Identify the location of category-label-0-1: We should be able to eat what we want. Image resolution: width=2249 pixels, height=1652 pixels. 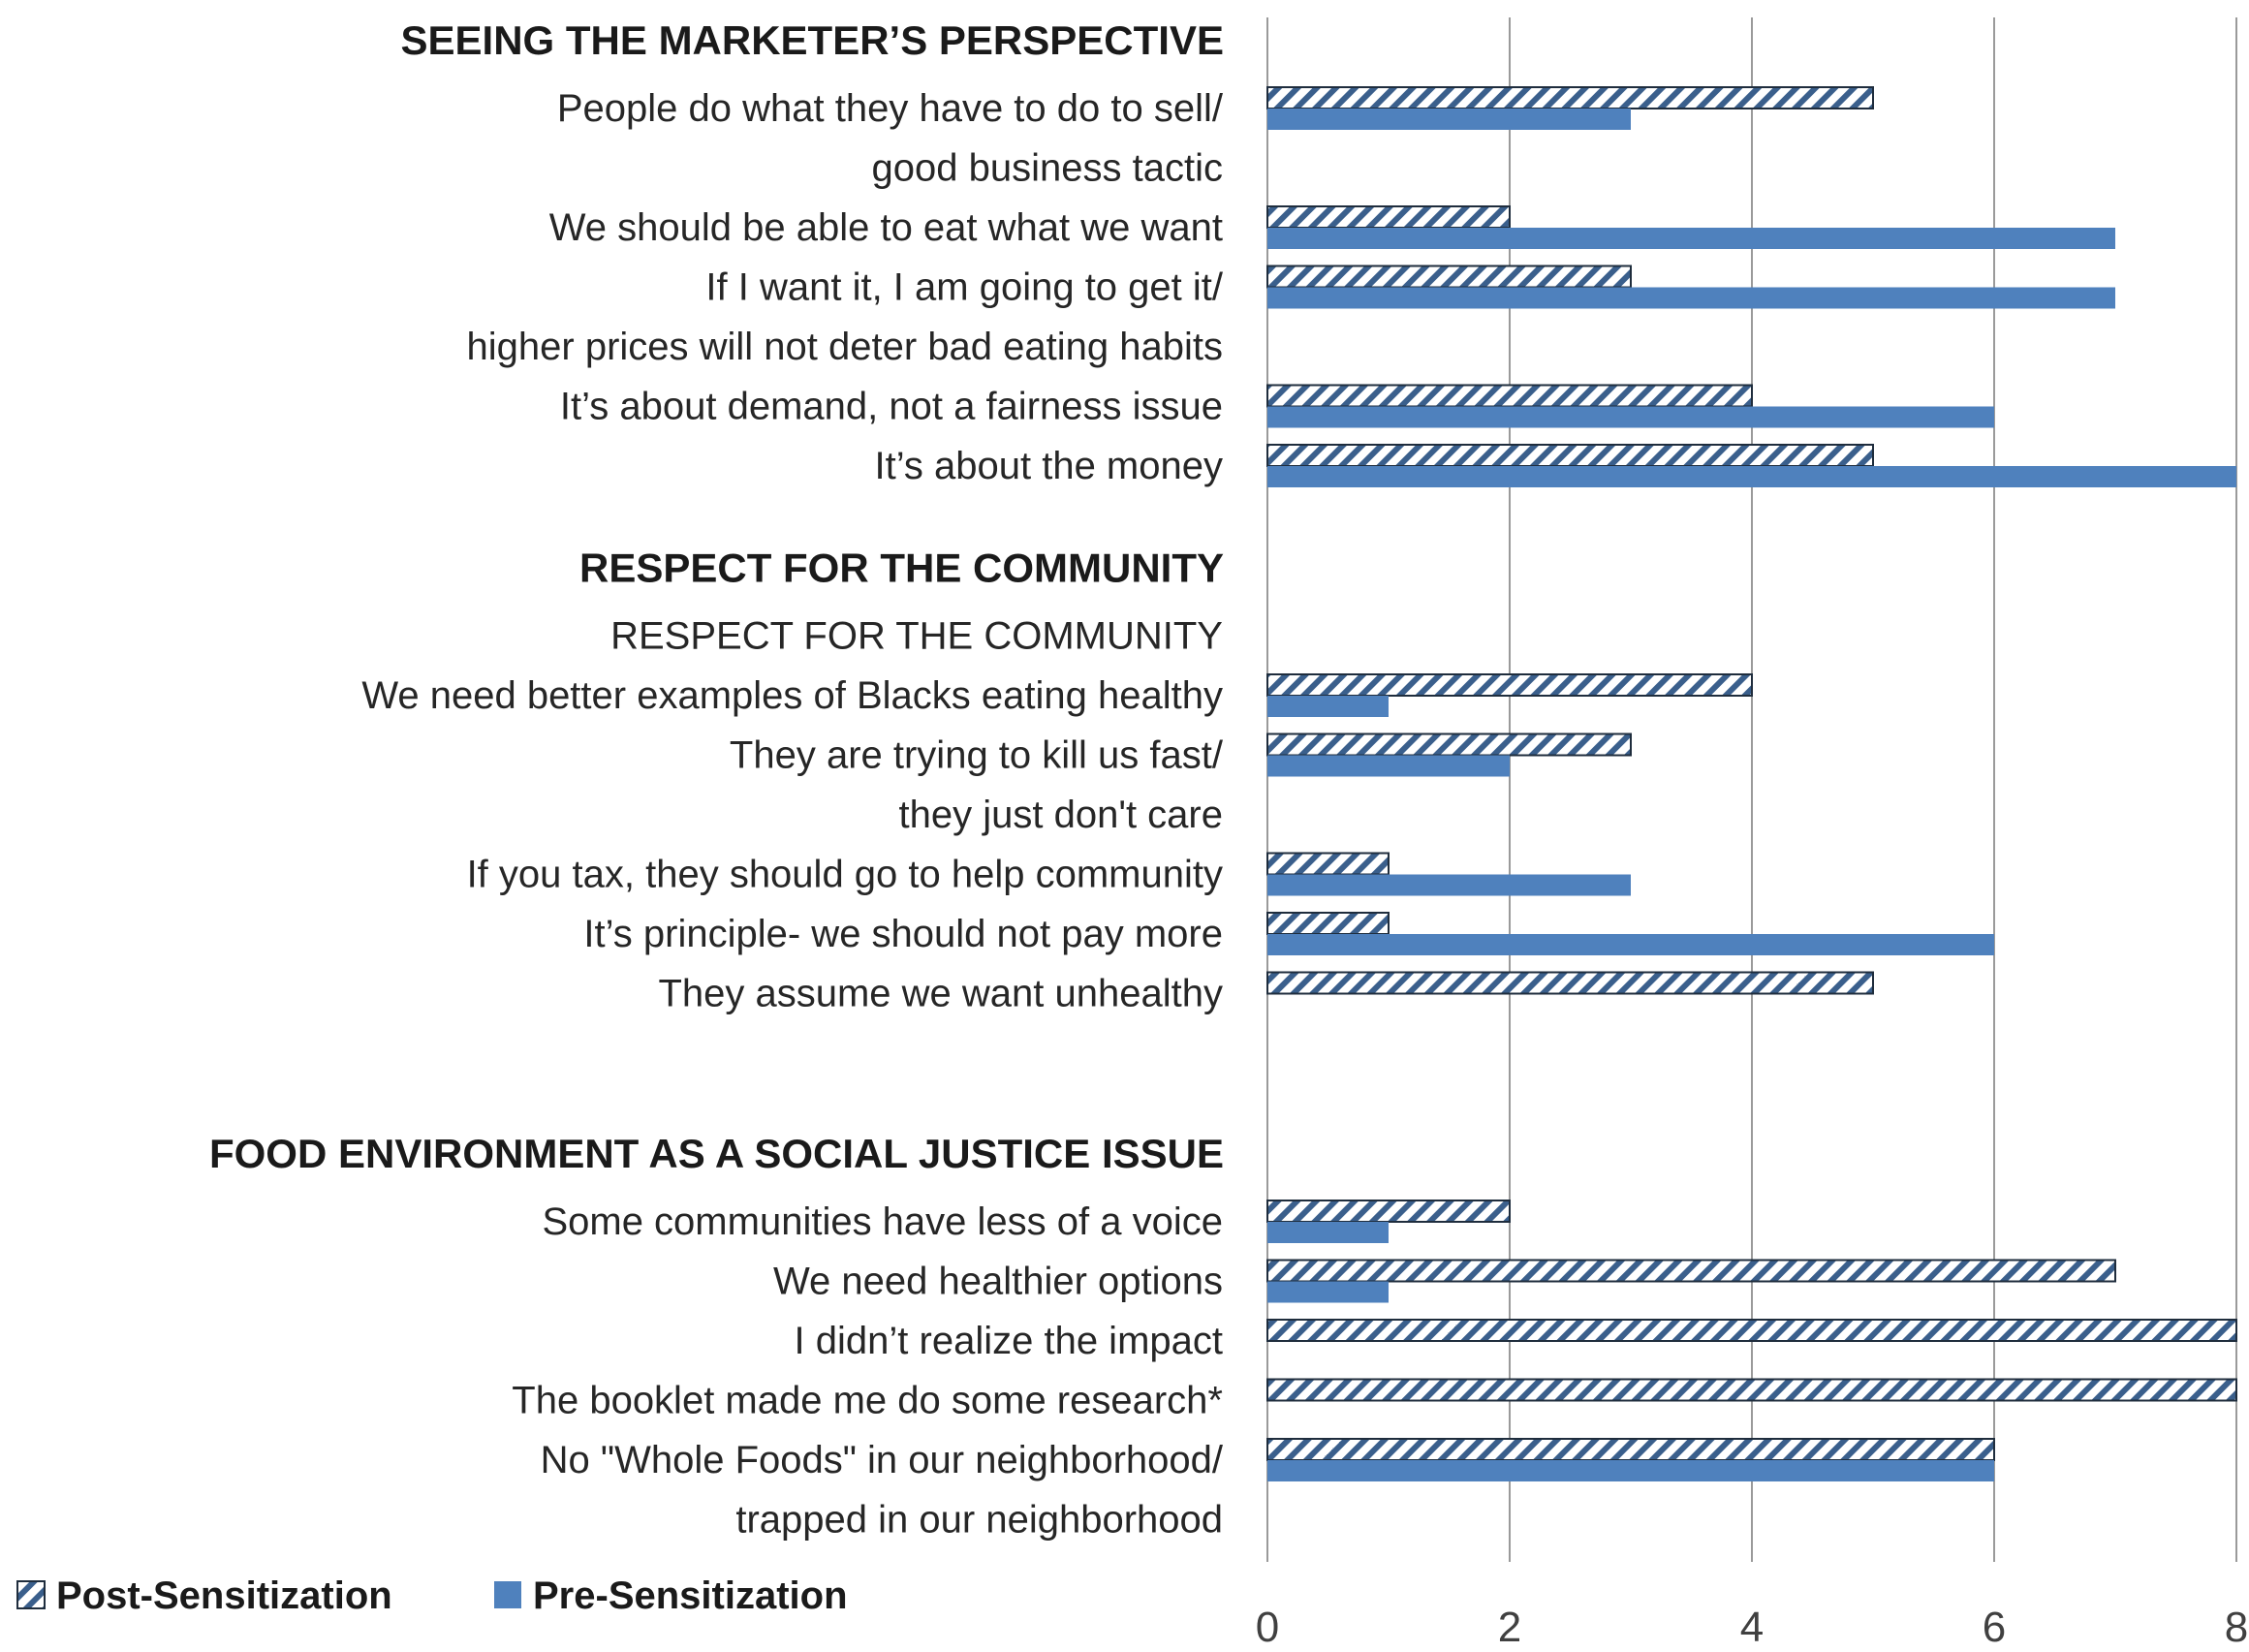
(886, 227).